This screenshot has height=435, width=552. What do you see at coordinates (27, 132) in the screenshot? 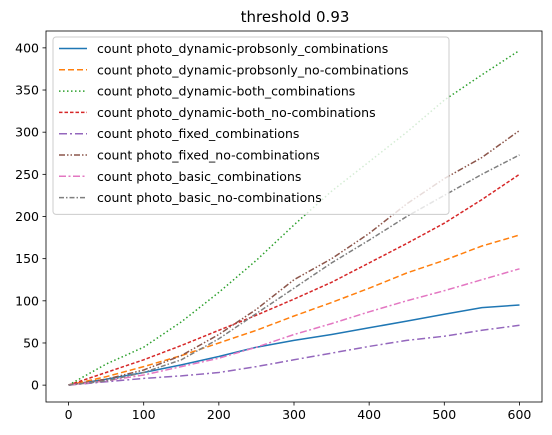
I see `y-tick-label: 300` at bounding box center [27, 132].